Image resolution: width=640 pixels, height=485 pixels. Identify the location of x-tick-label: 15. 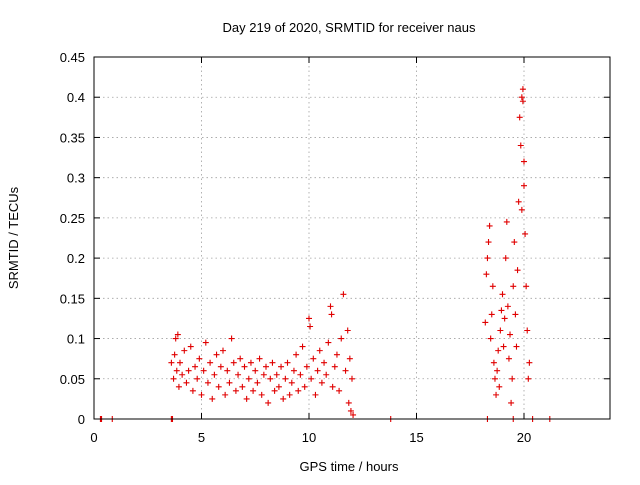
(416, 437).